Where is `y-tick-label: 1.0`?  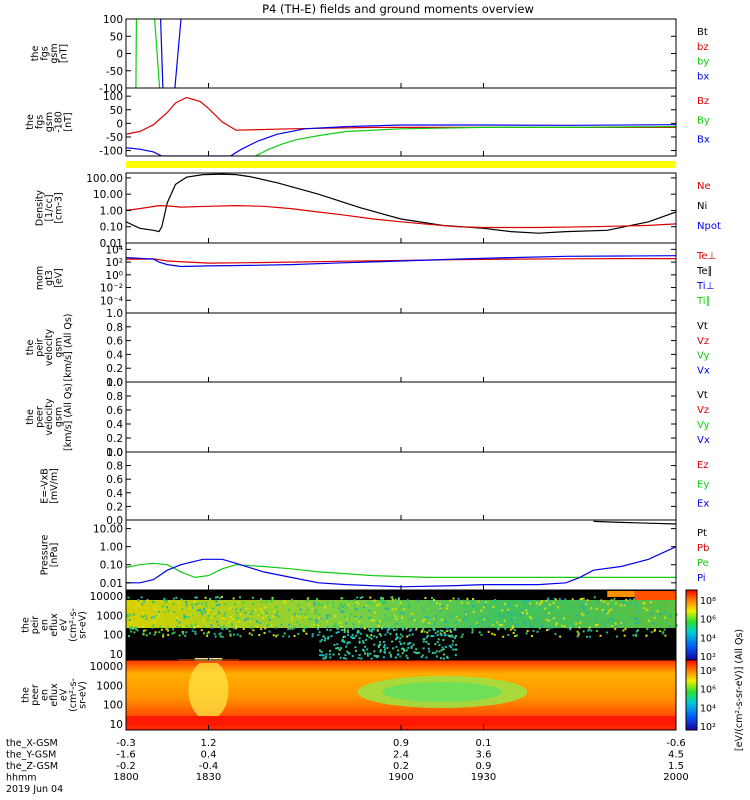 y-tick-label: 1.0 is located at coordinates (114, 453).